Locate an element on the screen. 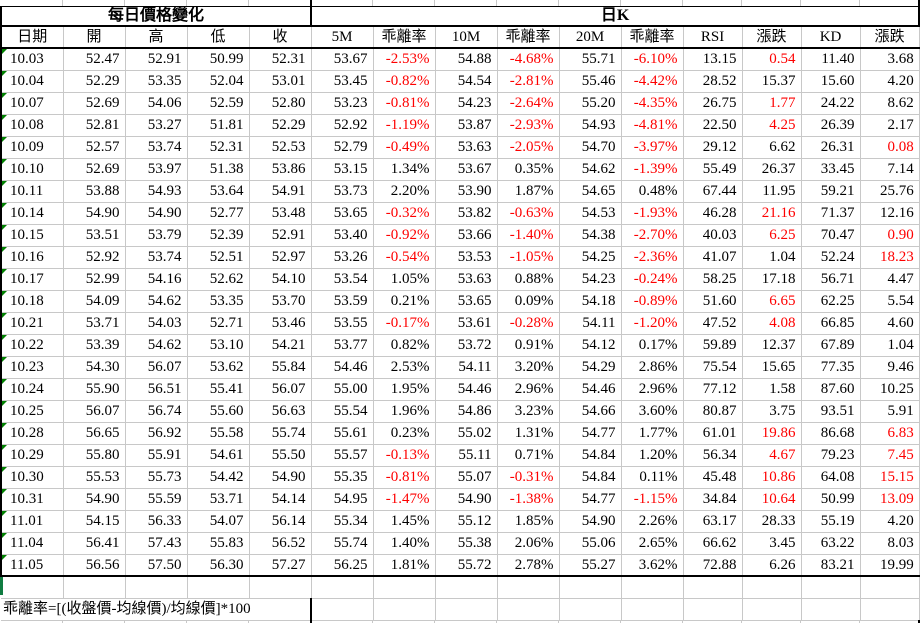  cell-bias20: -1.39% is located at coordinates (652, 169).